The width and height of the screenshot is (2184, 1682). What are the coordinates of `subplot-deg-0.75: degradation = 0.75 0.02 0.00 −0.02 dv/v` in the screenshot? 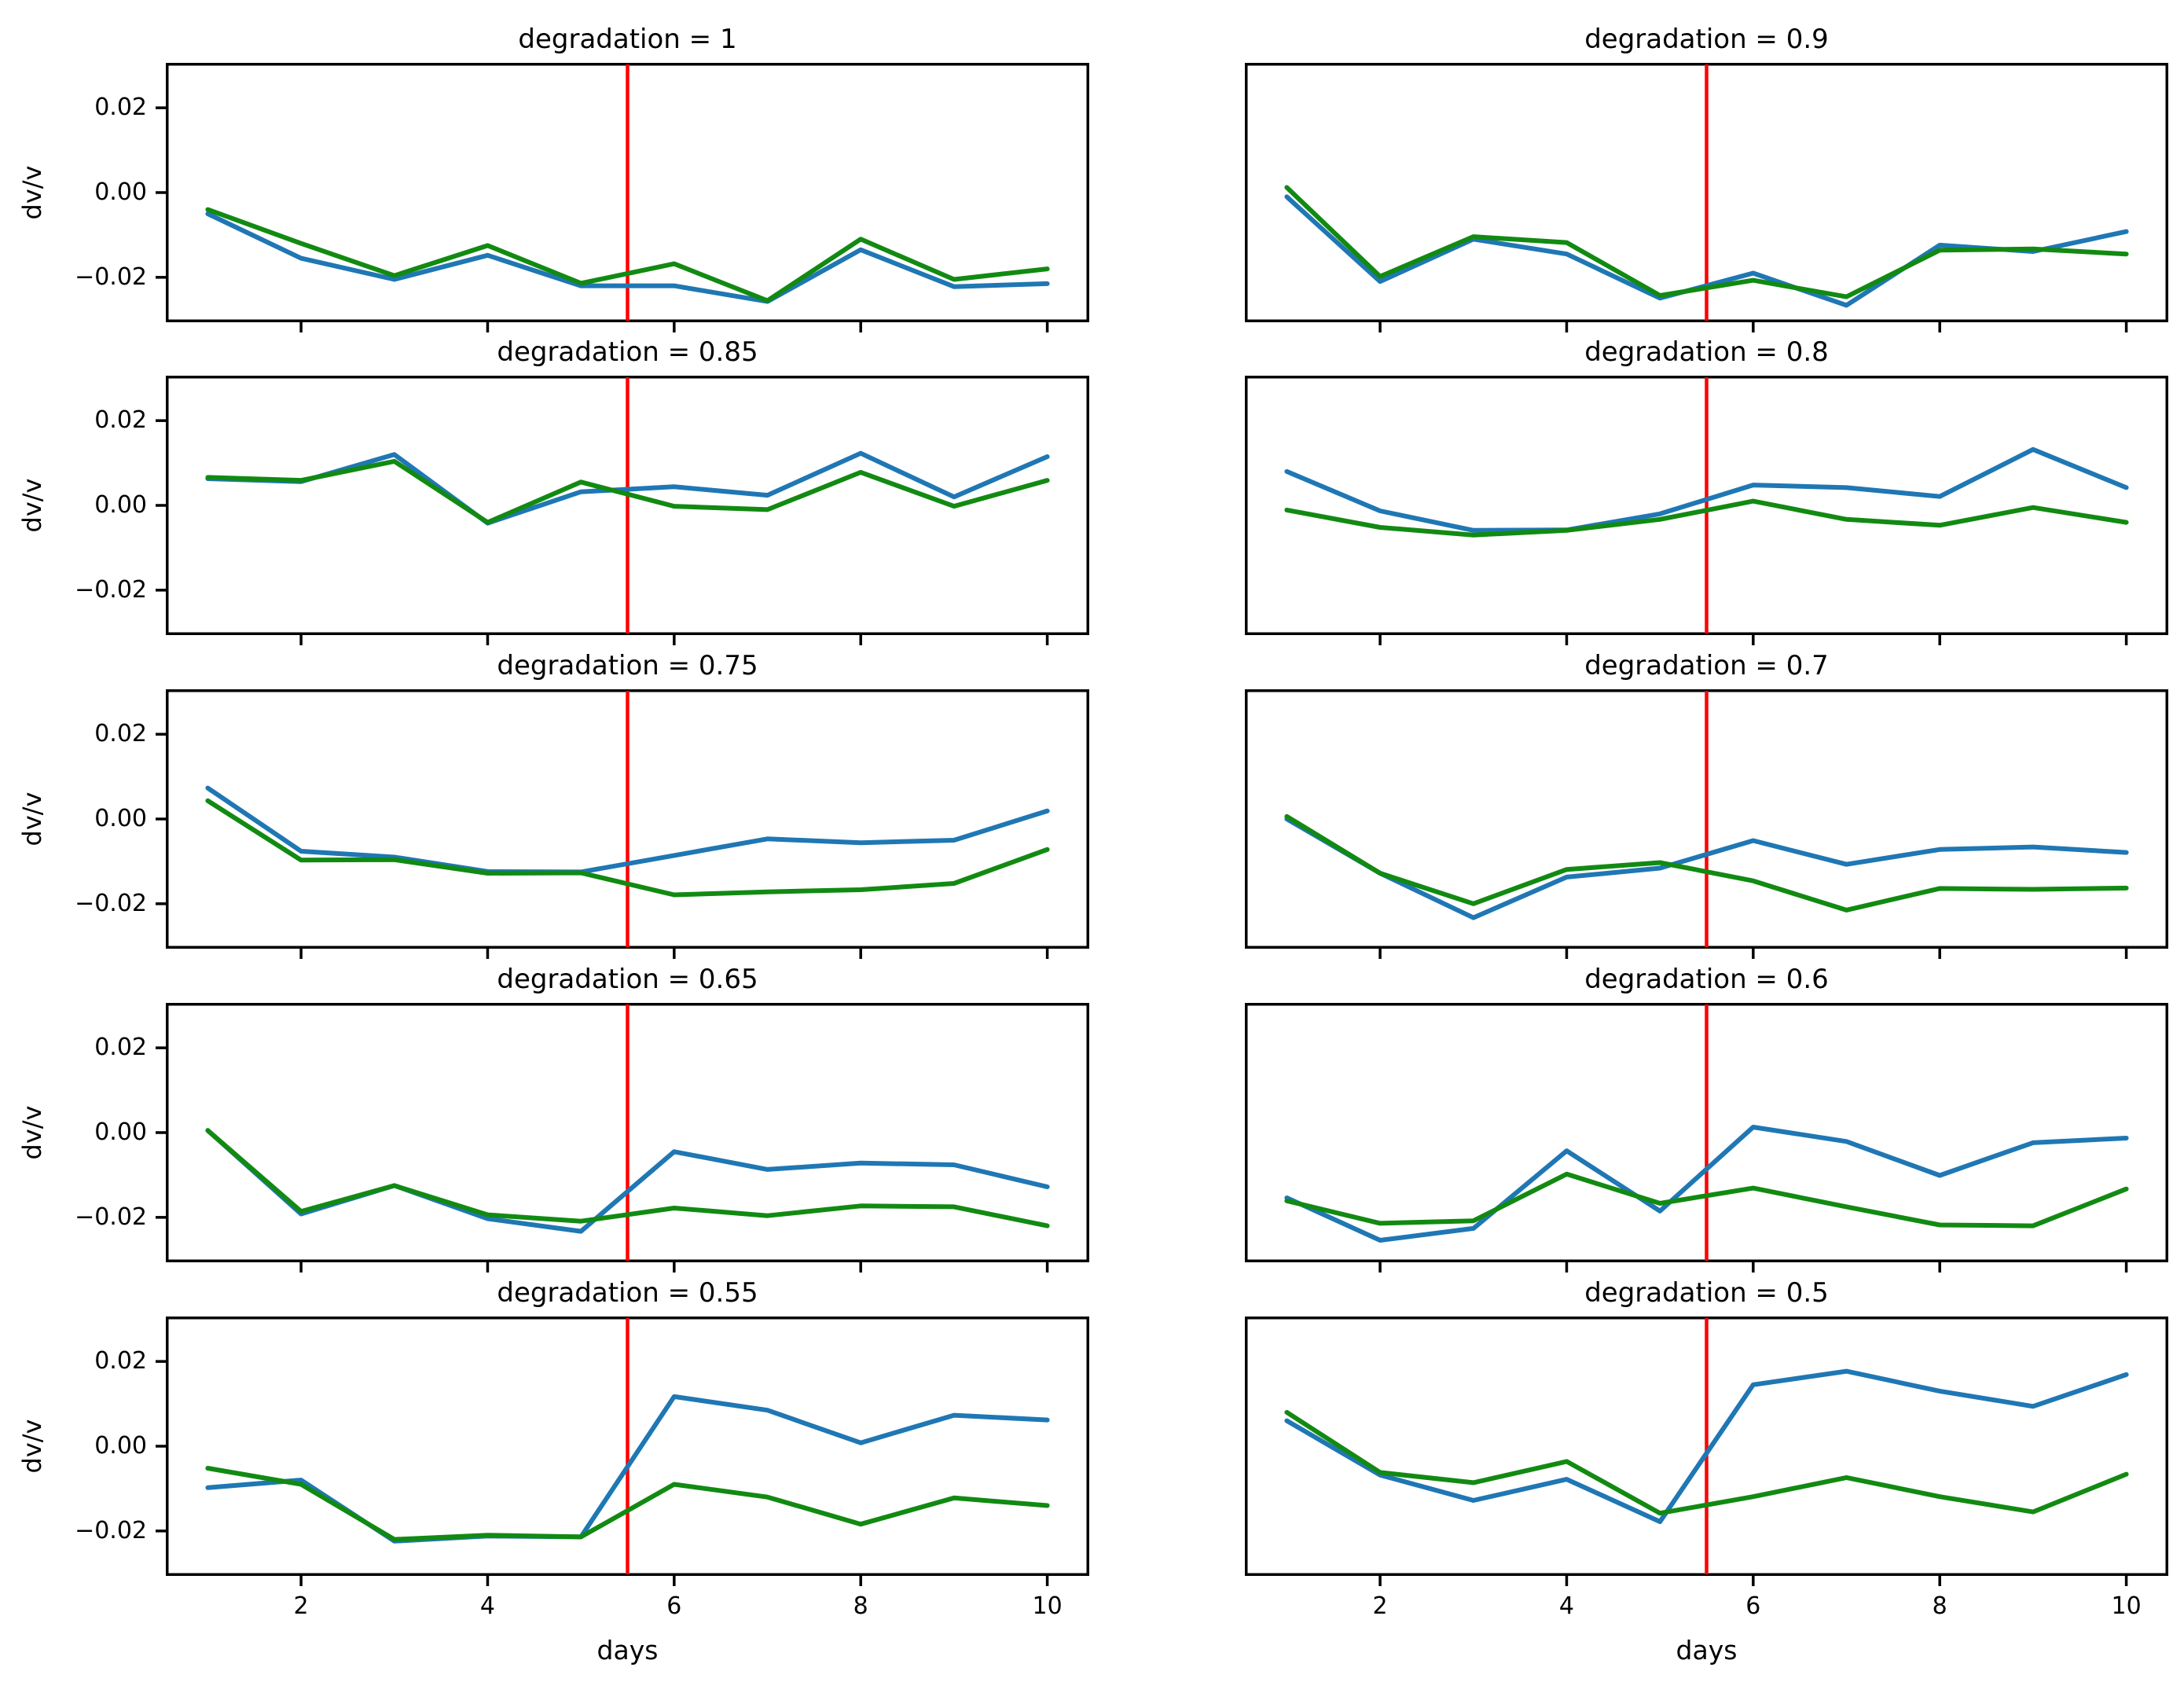 It's located at (553, 804).